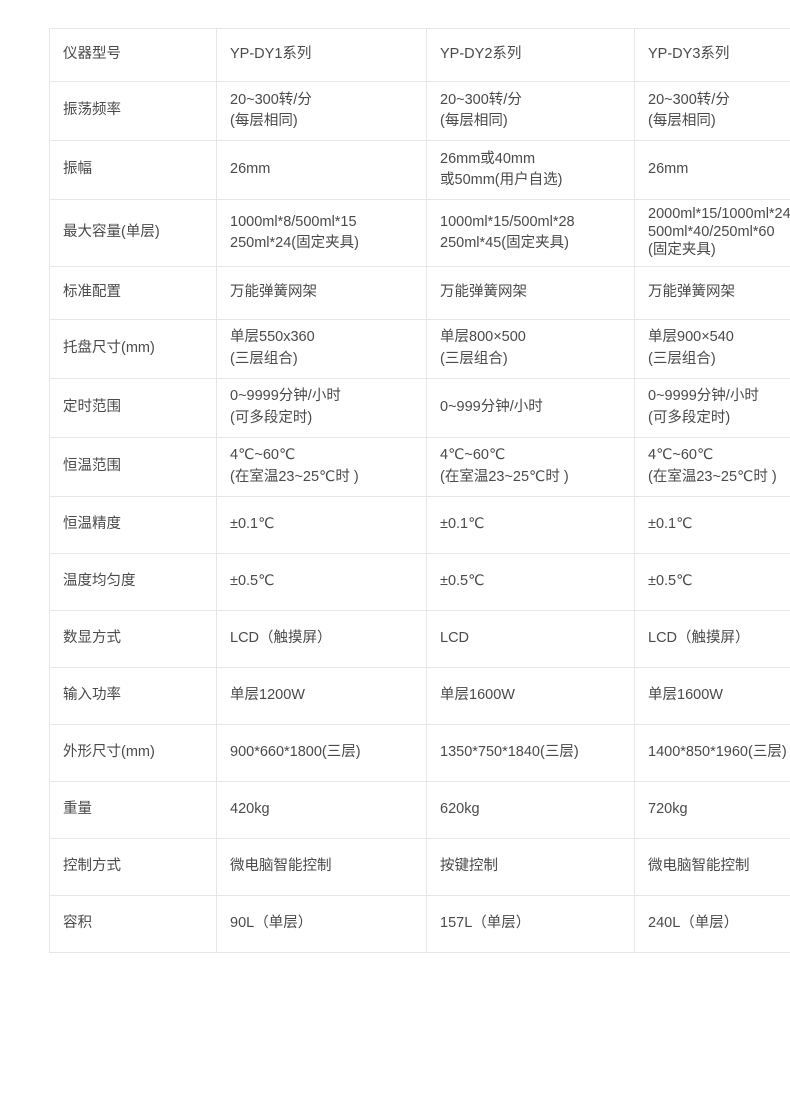  I want to click on table-row: 重量 420kg 620kg 720kg, so click(419, 809).